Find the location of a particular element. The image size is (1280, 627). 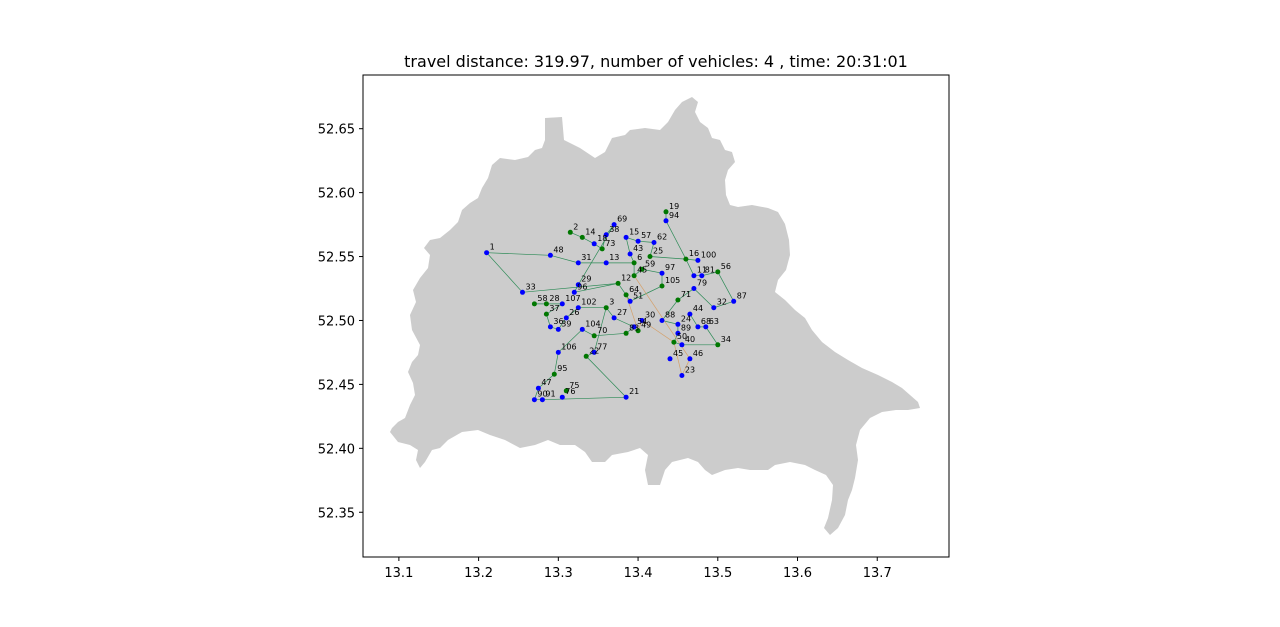

point-label: 96 is located at coordinates (582, 286).